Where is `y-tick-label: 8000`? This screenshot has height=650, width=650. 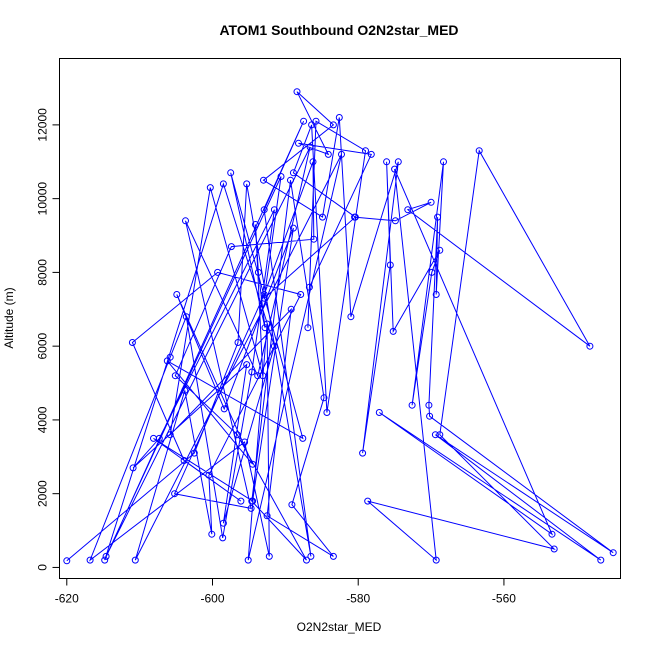
y-tick-label: 8000 is located at coordinates (43, 272).